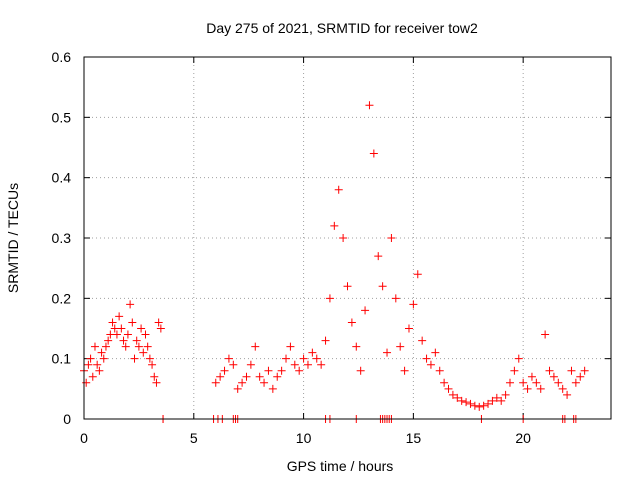 The width and height of the screenshot is (640, 480). I want to click on x-tick-label-1: 5, so click(194, 438).